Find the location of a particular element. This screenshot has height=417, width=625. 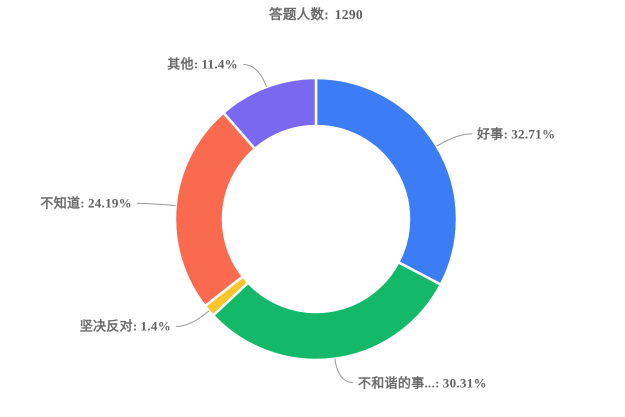

chart-title: 答题人数: 1290 is located at coordinates (316, 13).